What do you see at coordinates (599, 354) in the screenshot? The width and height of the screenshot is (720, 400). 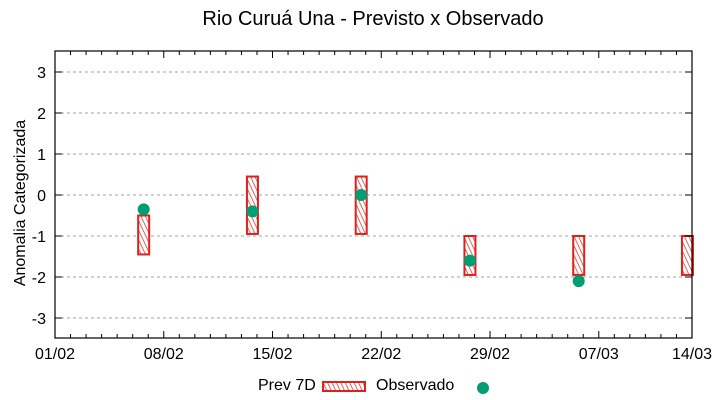 I see `x-tick-label: 07/03` at bounding box center [599, 354].